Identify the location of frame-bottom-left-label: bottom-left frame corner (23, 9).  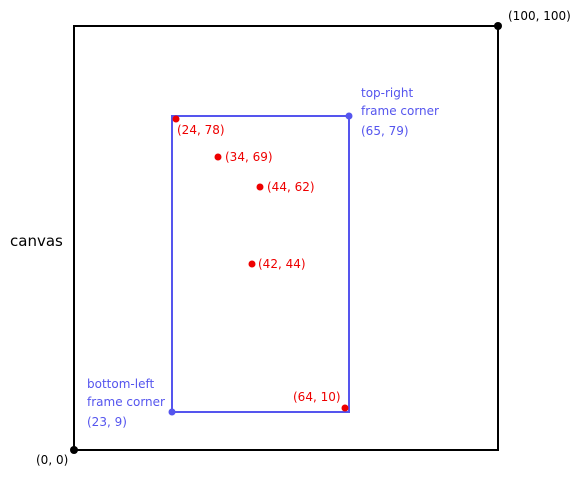
(126, 403).